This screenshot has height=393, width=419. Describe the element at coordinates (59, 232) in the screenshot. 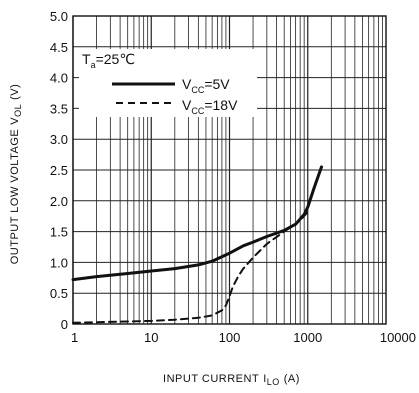

I see `y-tick-label: 1.5` at that location.